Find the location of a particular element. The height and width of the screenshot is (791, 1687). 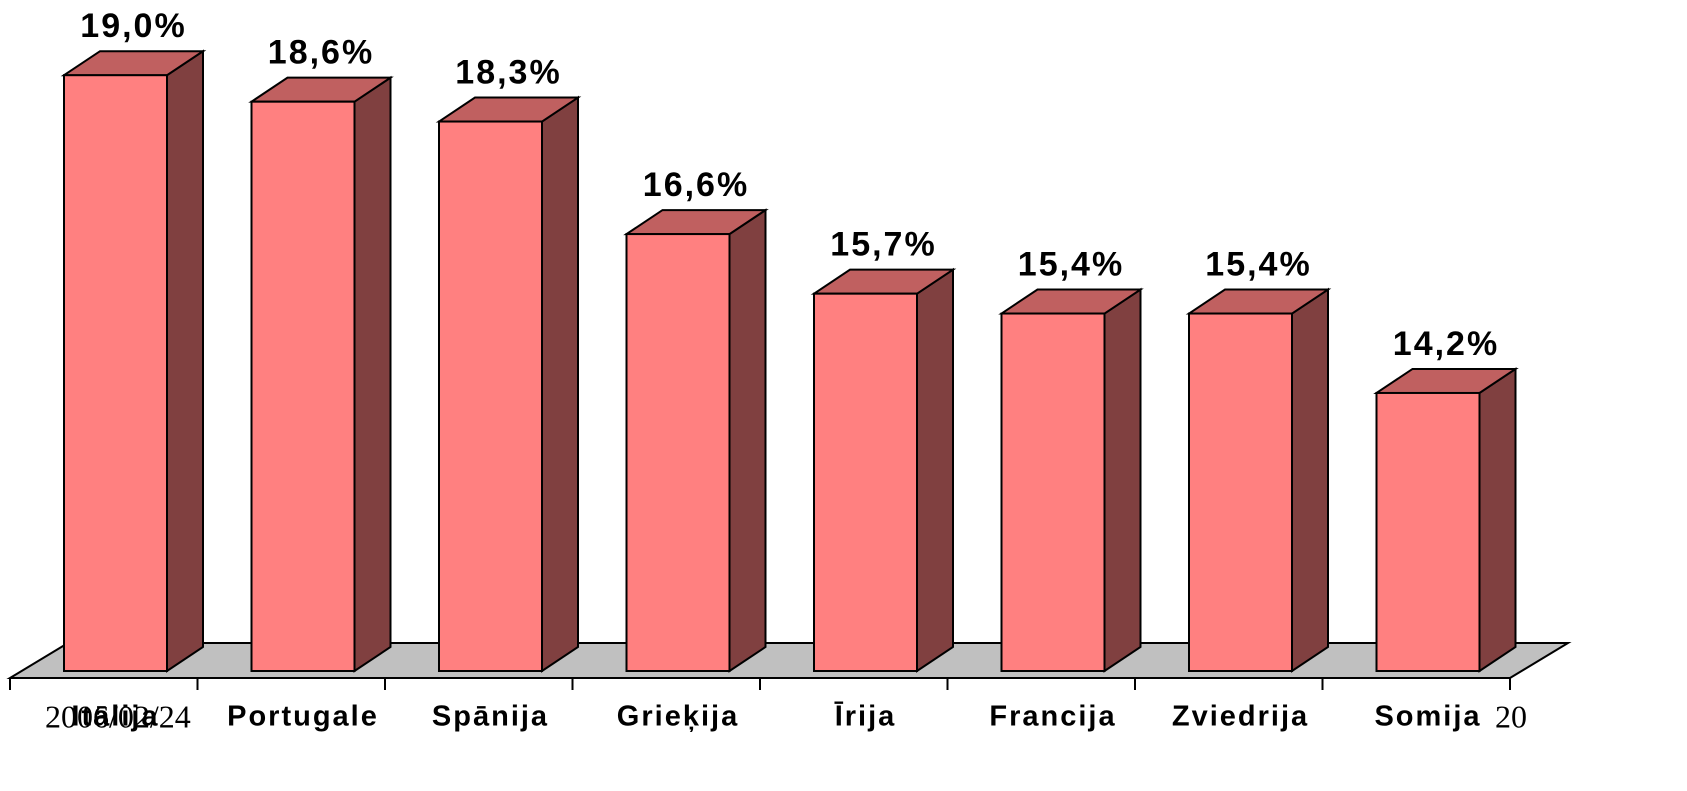

value-label: 19,0% is located at coordinates (133, 26).